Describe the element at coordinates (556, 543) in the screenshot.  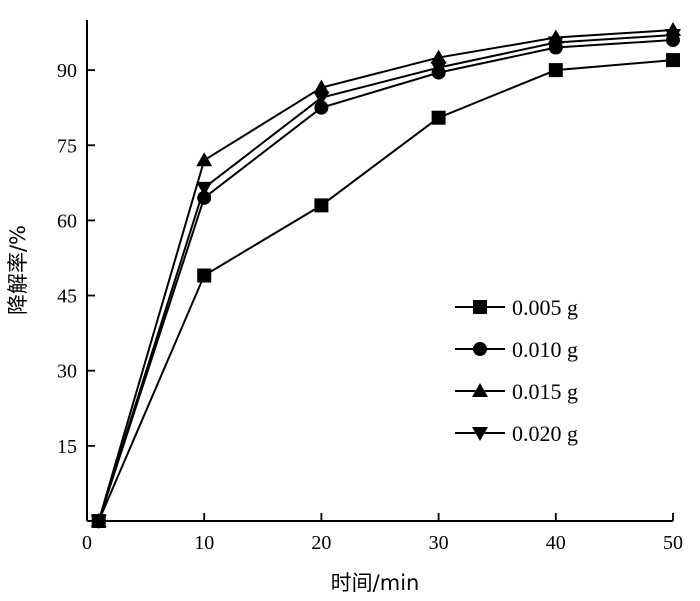
I see `x-tick-label: 40` at that location.